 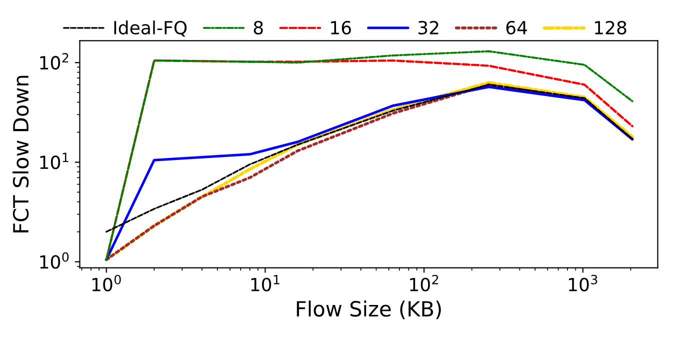 What do you see at coordinates (583, 283) in the screenshot?
I see `x-tick-label: 10$^{3}$` at bounding box center [583, 283].